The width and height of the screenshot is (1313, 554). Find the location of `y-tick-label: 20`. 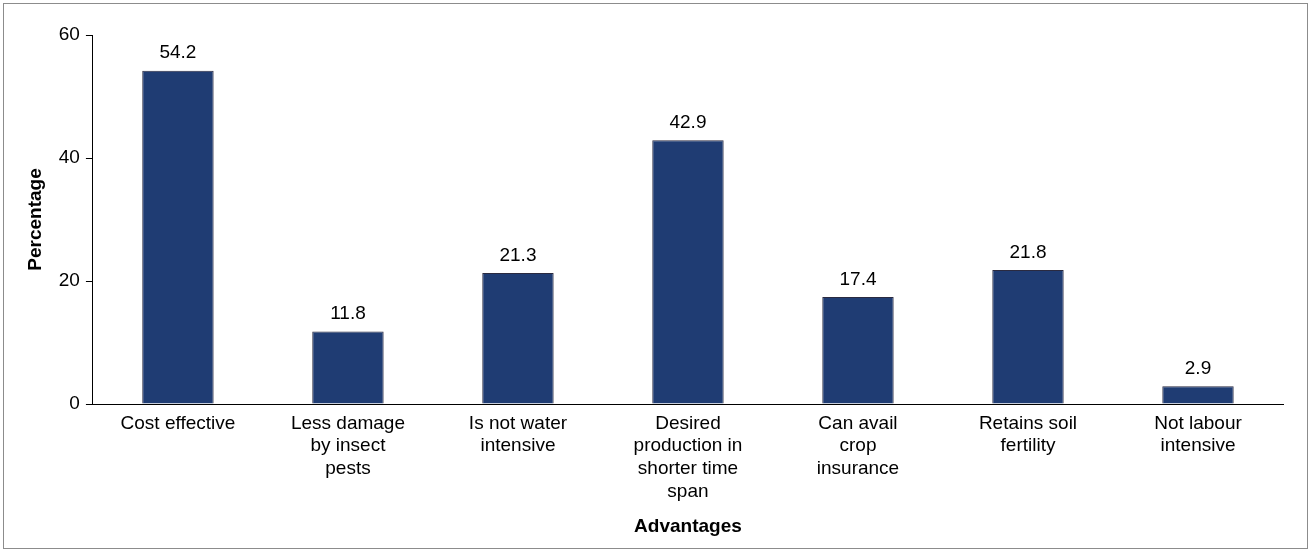

y-tick-label: 20 is located at coordinates (69, 280).